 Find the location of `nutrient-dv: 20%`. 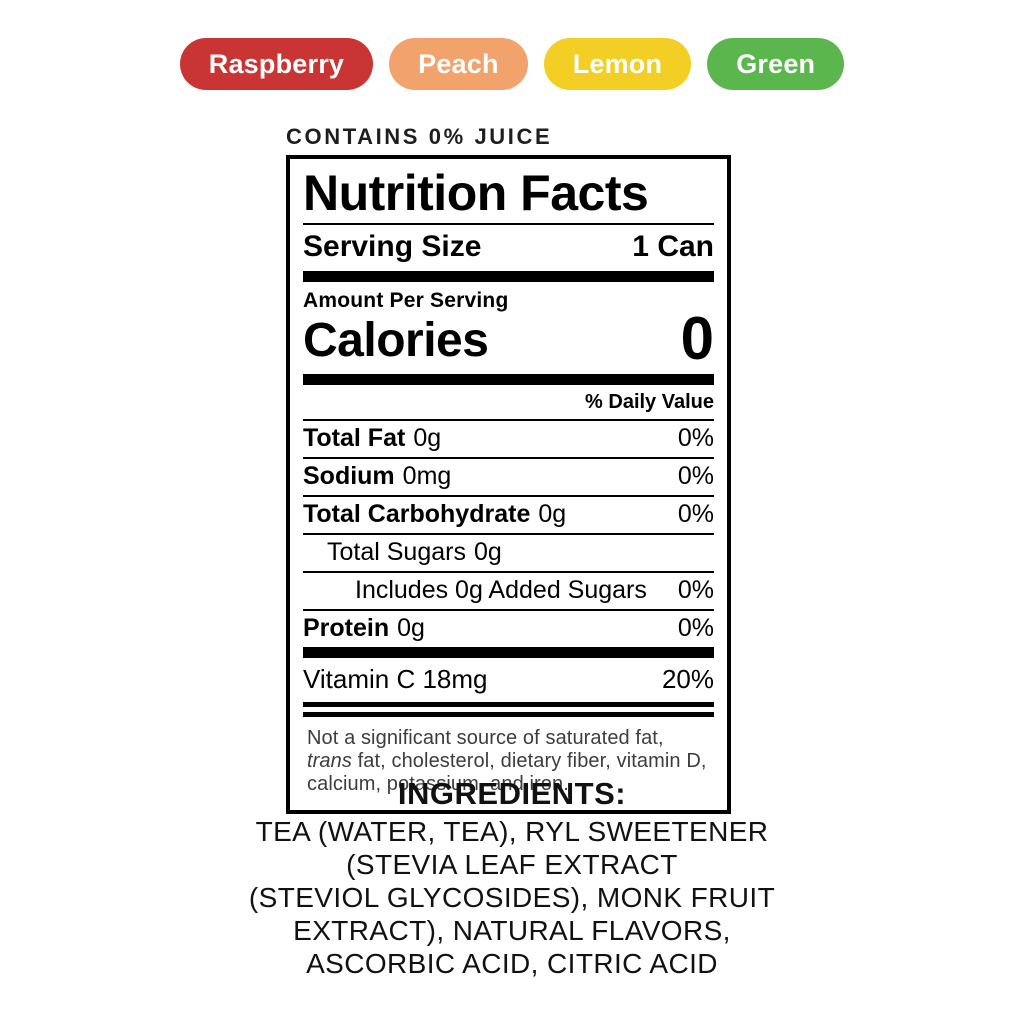

nutrient-dv: 20% is located at coordinates (687, 679).